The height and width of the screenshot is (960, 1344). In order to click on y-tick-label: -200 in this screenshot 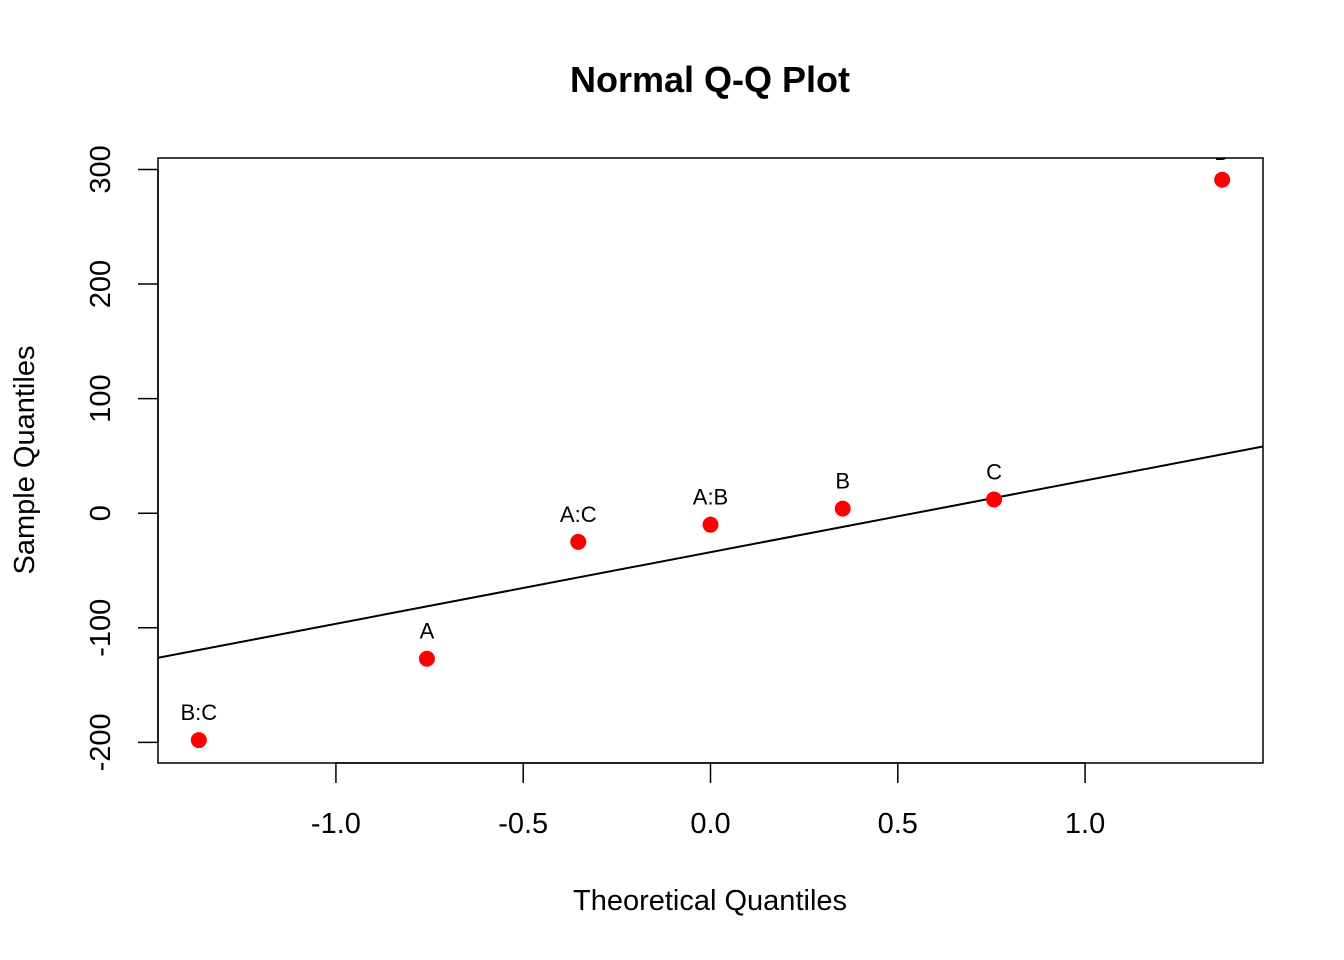, I will do `click(101, 742)`.